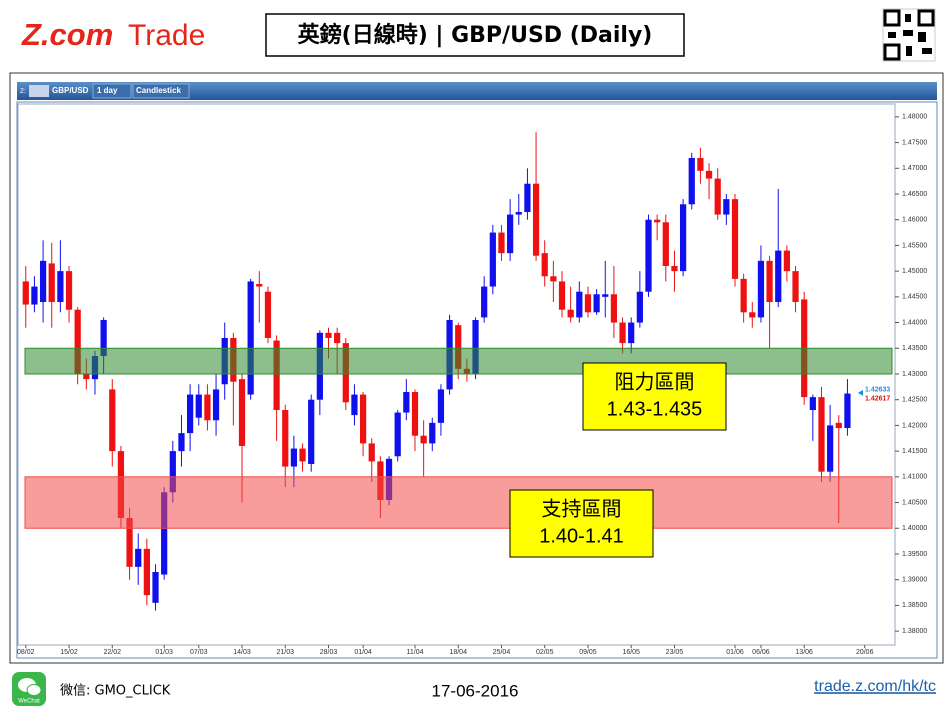  Describe the element at coordinates (113, 652) in the screenshot. I see `x-tick-label: 22/02` at that location.